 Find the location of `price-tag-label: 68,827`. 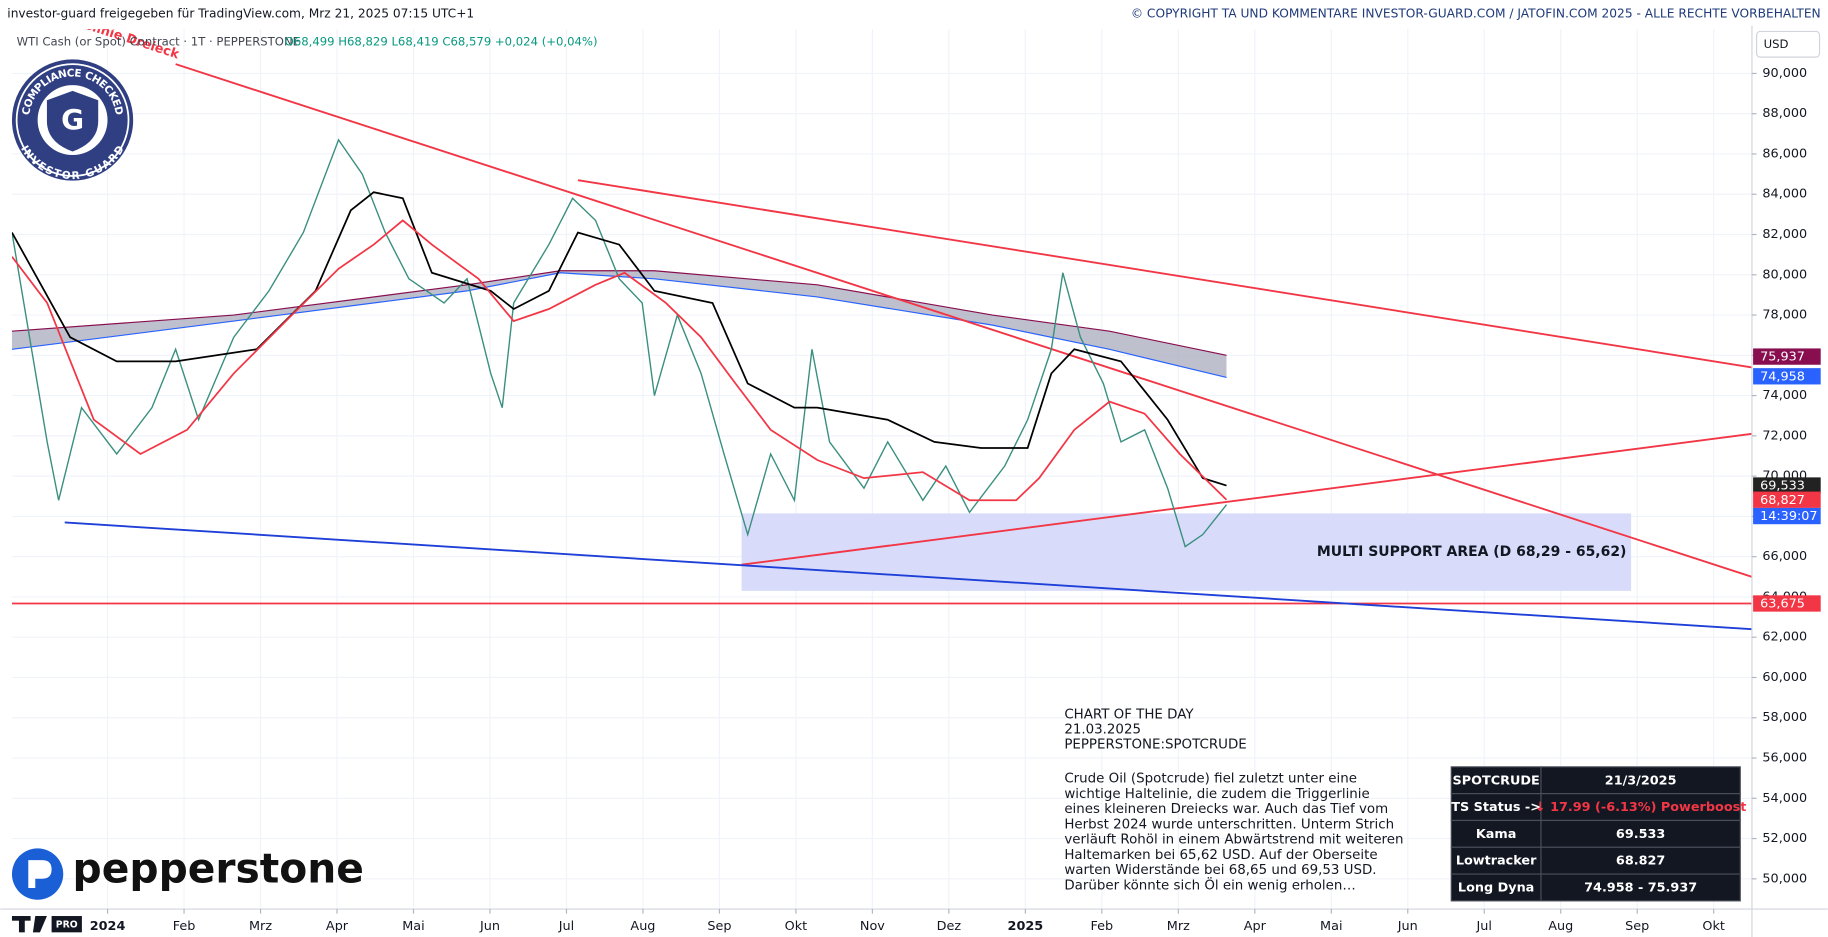

price-tag-label: 68,827 is located at coordinates (1782, 500).